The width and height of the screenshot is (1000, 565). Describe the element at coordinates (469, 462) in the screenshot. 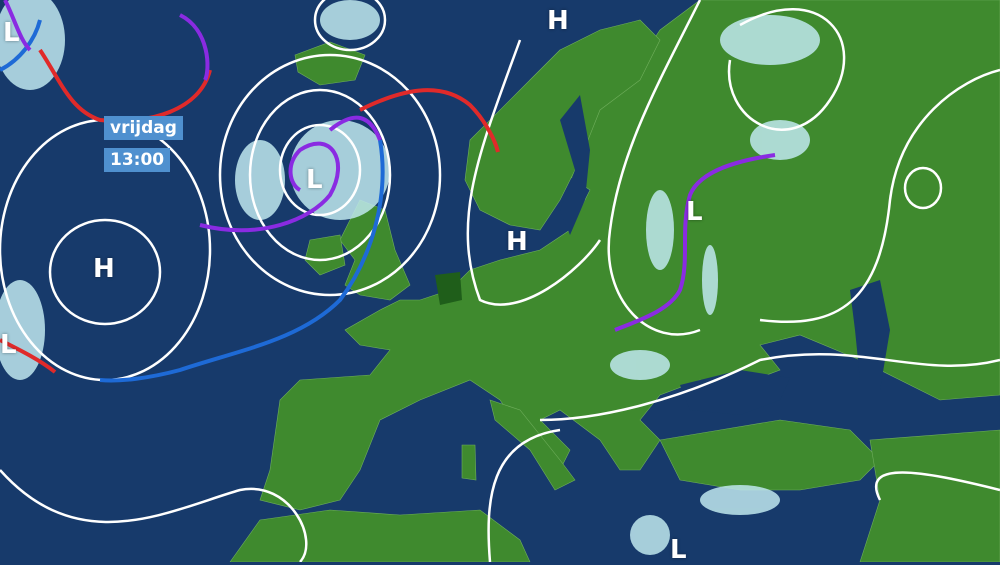

I see `sardinia` at that location.